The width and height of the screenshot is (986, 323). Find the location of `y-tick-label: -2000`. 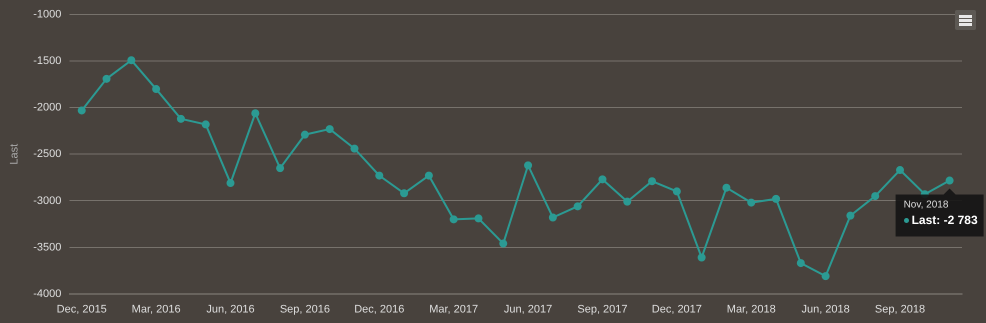

y-tick-label: -2000 is located at coordinates (47, 108).